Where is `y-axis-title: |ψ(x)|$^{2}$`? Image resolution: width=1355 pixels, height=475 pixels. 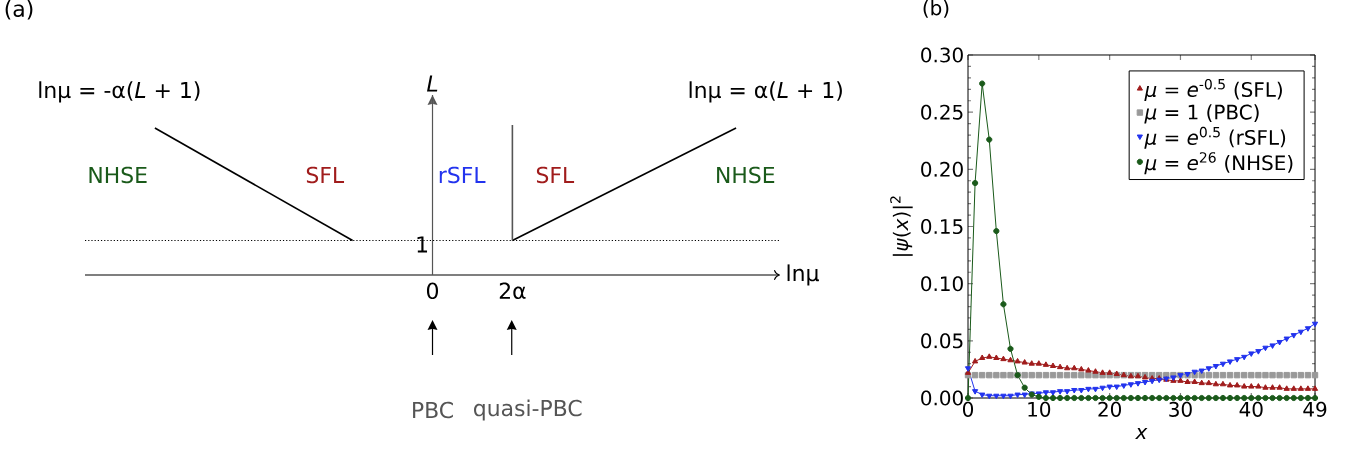
y-axis-title: |ψ(x)|$^{2}$ is located at coordinates (901, 226).